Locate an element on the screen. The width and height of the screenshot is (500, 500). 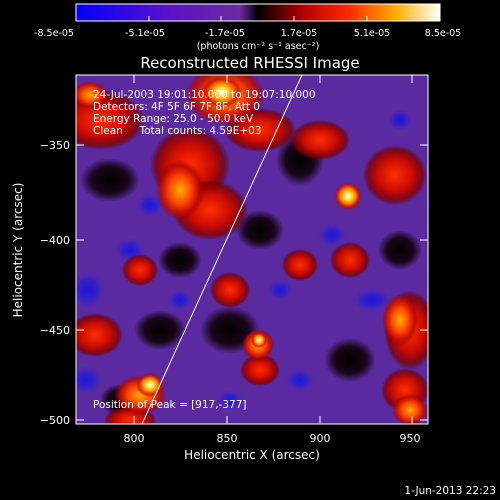
colorbar-gradient is located at coordinates (258, 12).